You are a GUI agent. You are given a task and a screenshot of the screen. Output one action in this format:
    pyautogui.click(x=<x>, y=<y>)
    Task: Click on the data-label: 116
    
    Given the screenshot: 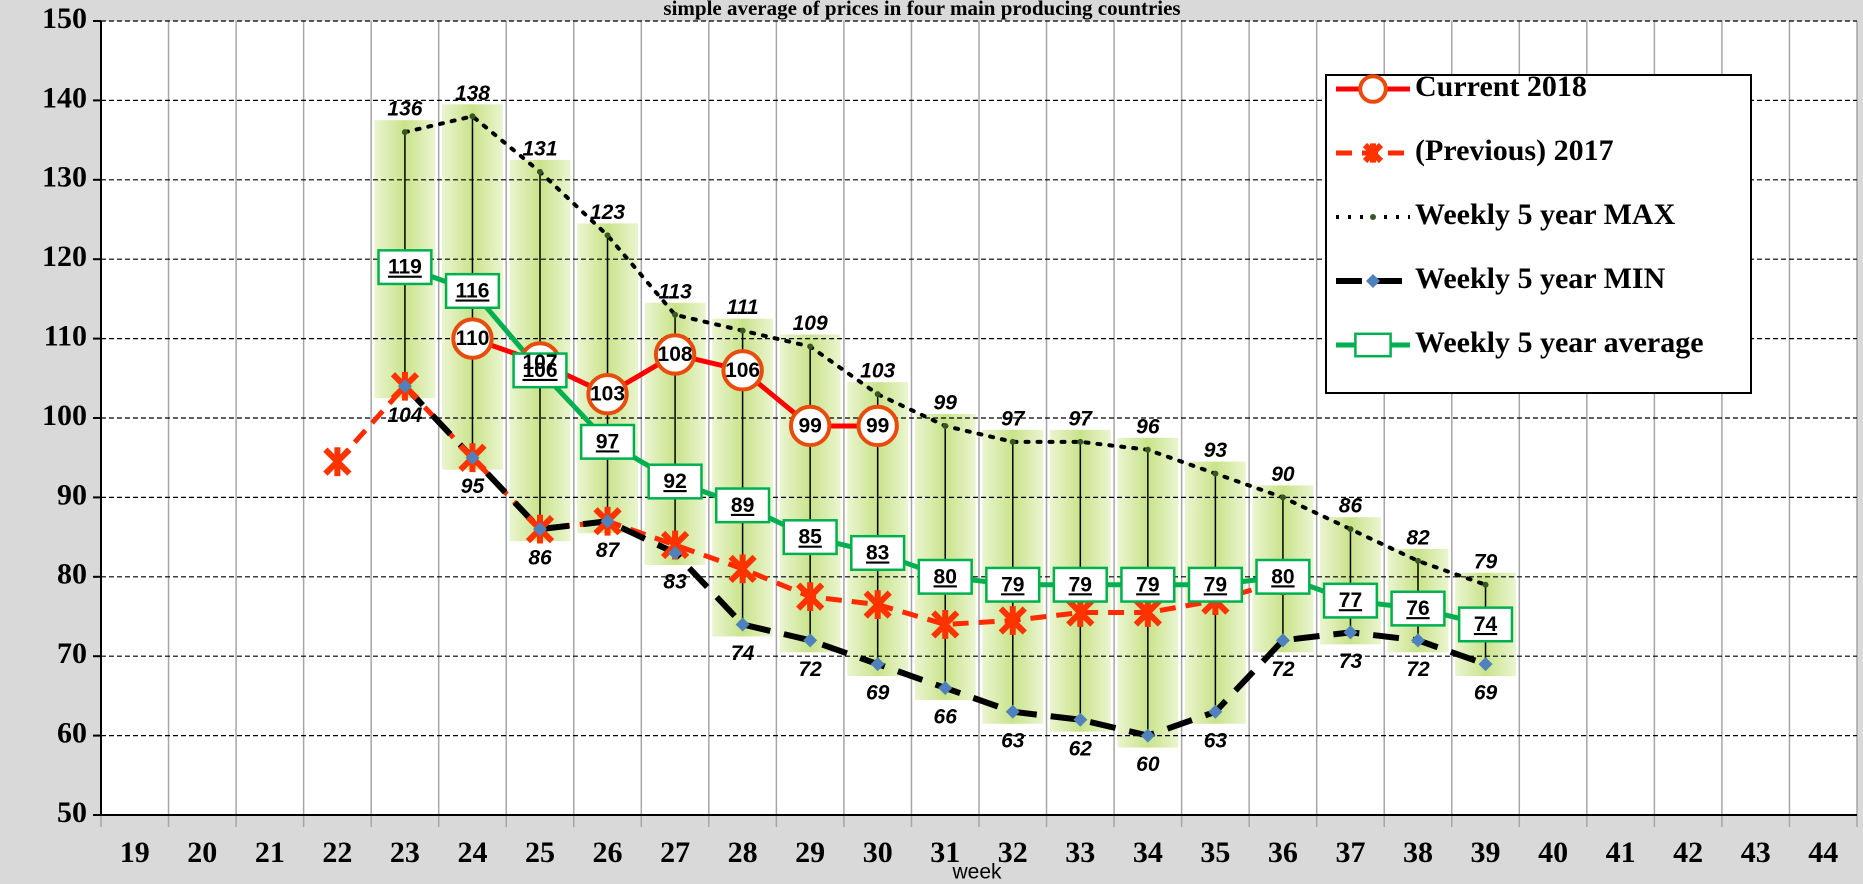 What is the action you would take?
    pyautogui.click(x=473, y=291)
    